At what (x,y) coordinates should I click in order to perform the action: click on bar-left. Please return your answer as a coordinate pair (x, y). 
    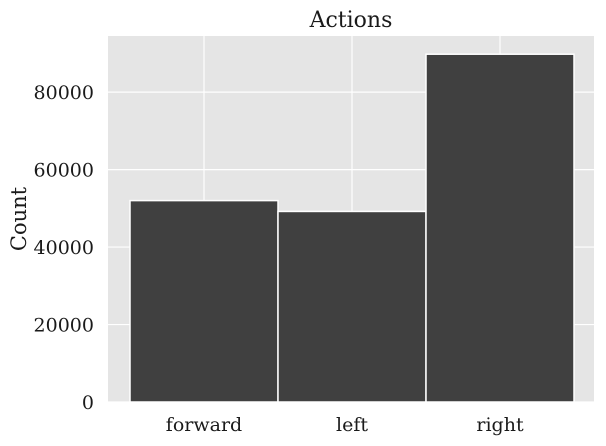
    Looking at the image, I should click on (352, 306).